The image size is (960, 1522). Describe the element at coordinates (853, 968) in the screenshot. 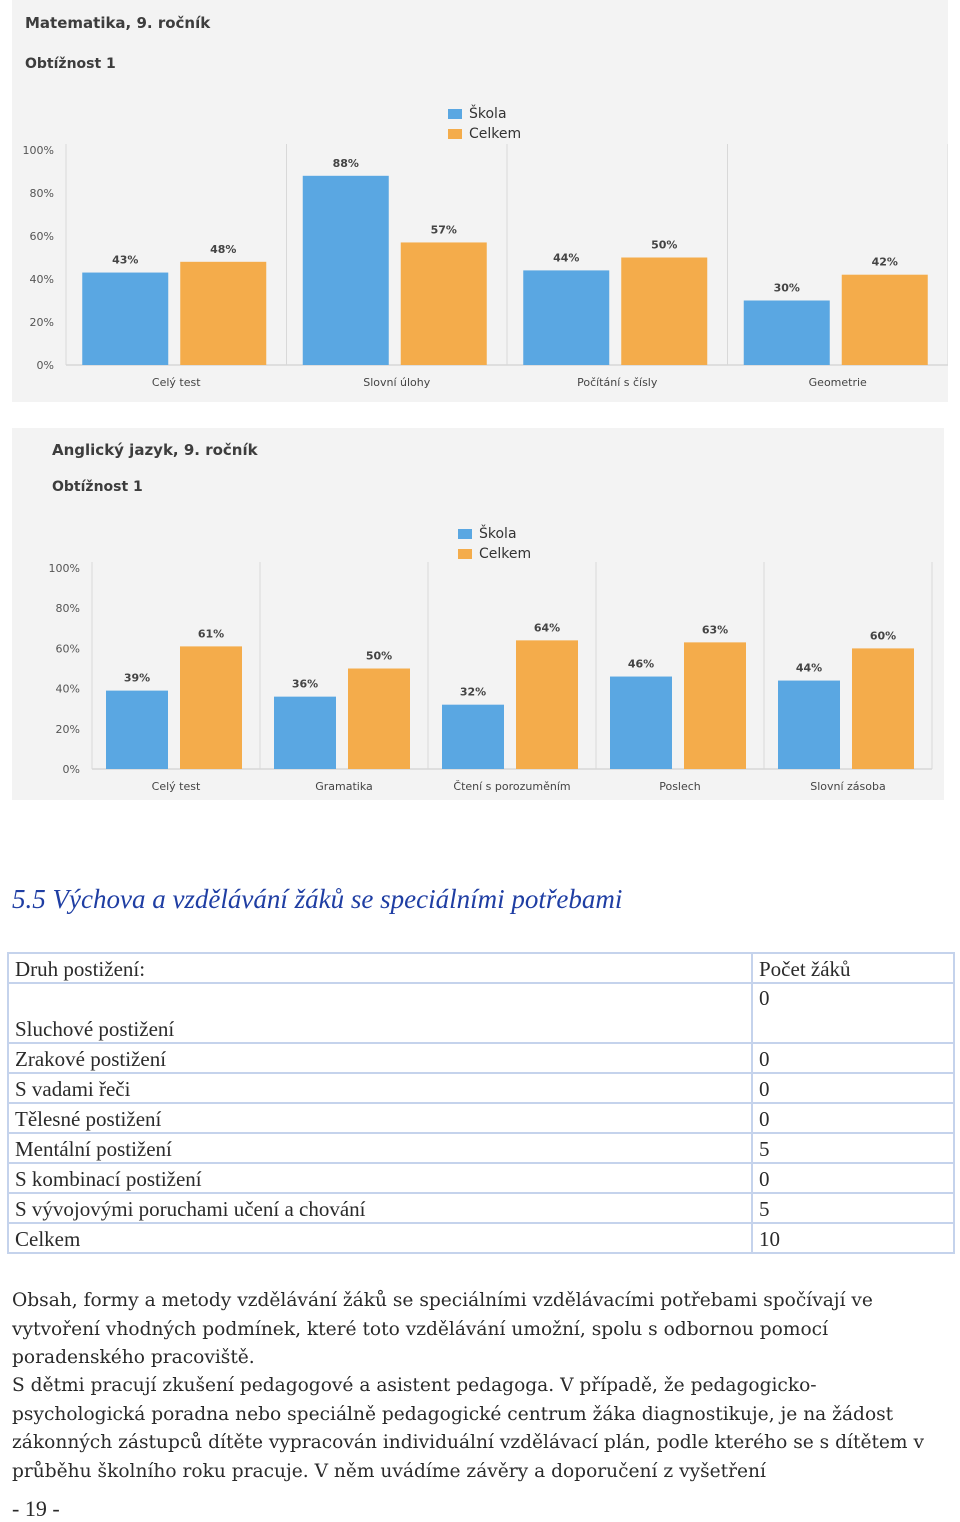

I see `table-header-count: Počet žáků` at that location.